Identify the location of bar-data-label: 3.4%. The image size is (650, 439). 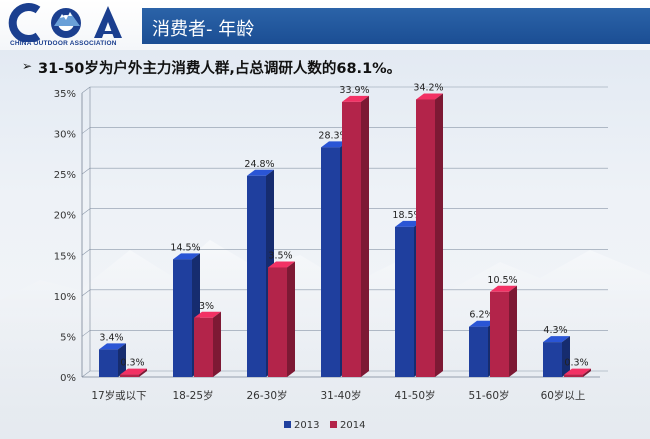
(111, 337).